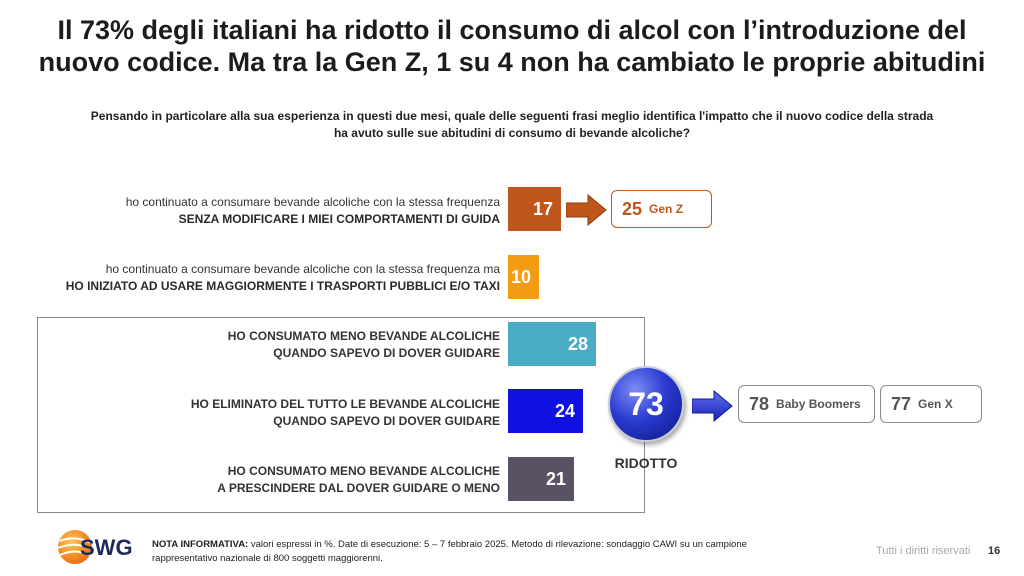 Image resolution: width=1024 pixels, height=576 pixels. What do you see at coordinates (363, 471) in the screenshot?
I see `row-label-4-line1: HO CONSUMATO MENO BEVANDE ALCOLICHE` at bounding box center [363, 471].